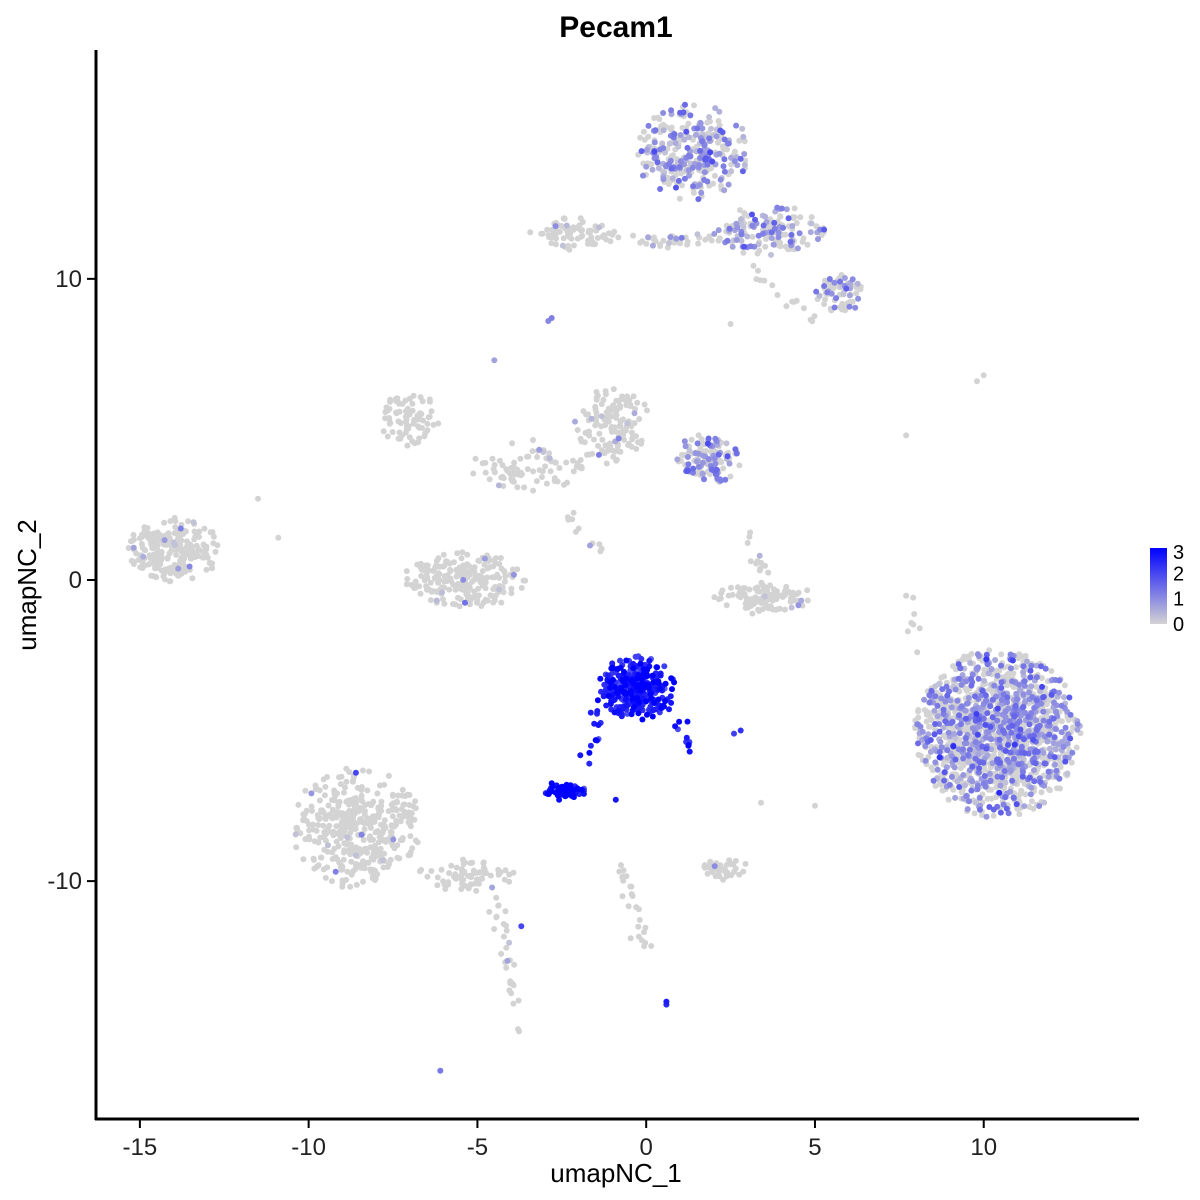 The height and width of the screenshot is (1200, 1200). What do you see at coordinates (1178, 600) in the screenshot?
I see `colorbar-tick-label: 1` at bounding box center [1178, 600].